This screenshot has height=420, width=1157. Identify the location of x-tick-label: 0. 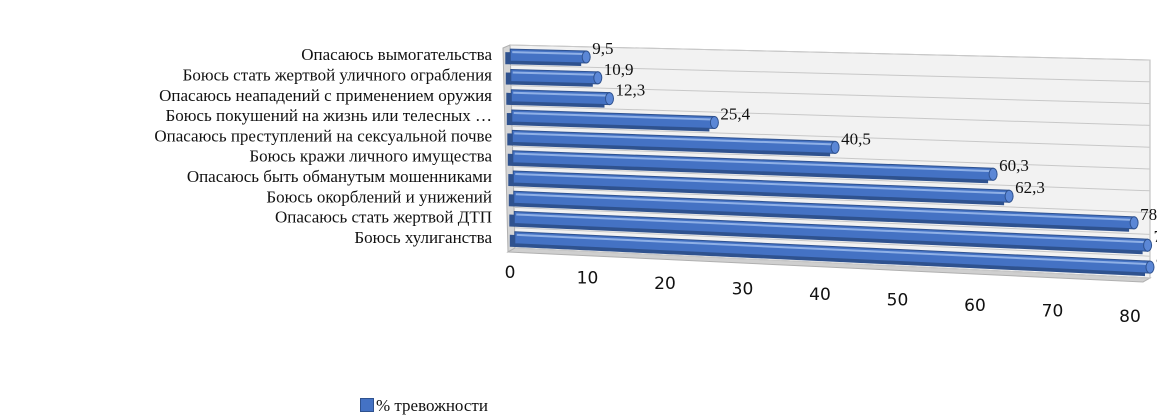
(510, 273).